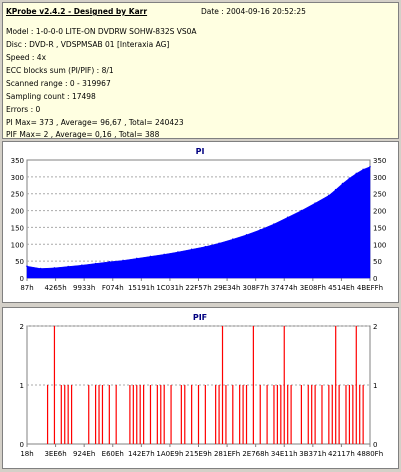  Describe the element at coordinates (284, 454) in the screenshot. I see `pif-x-tick-label: 34E11h` at that location.